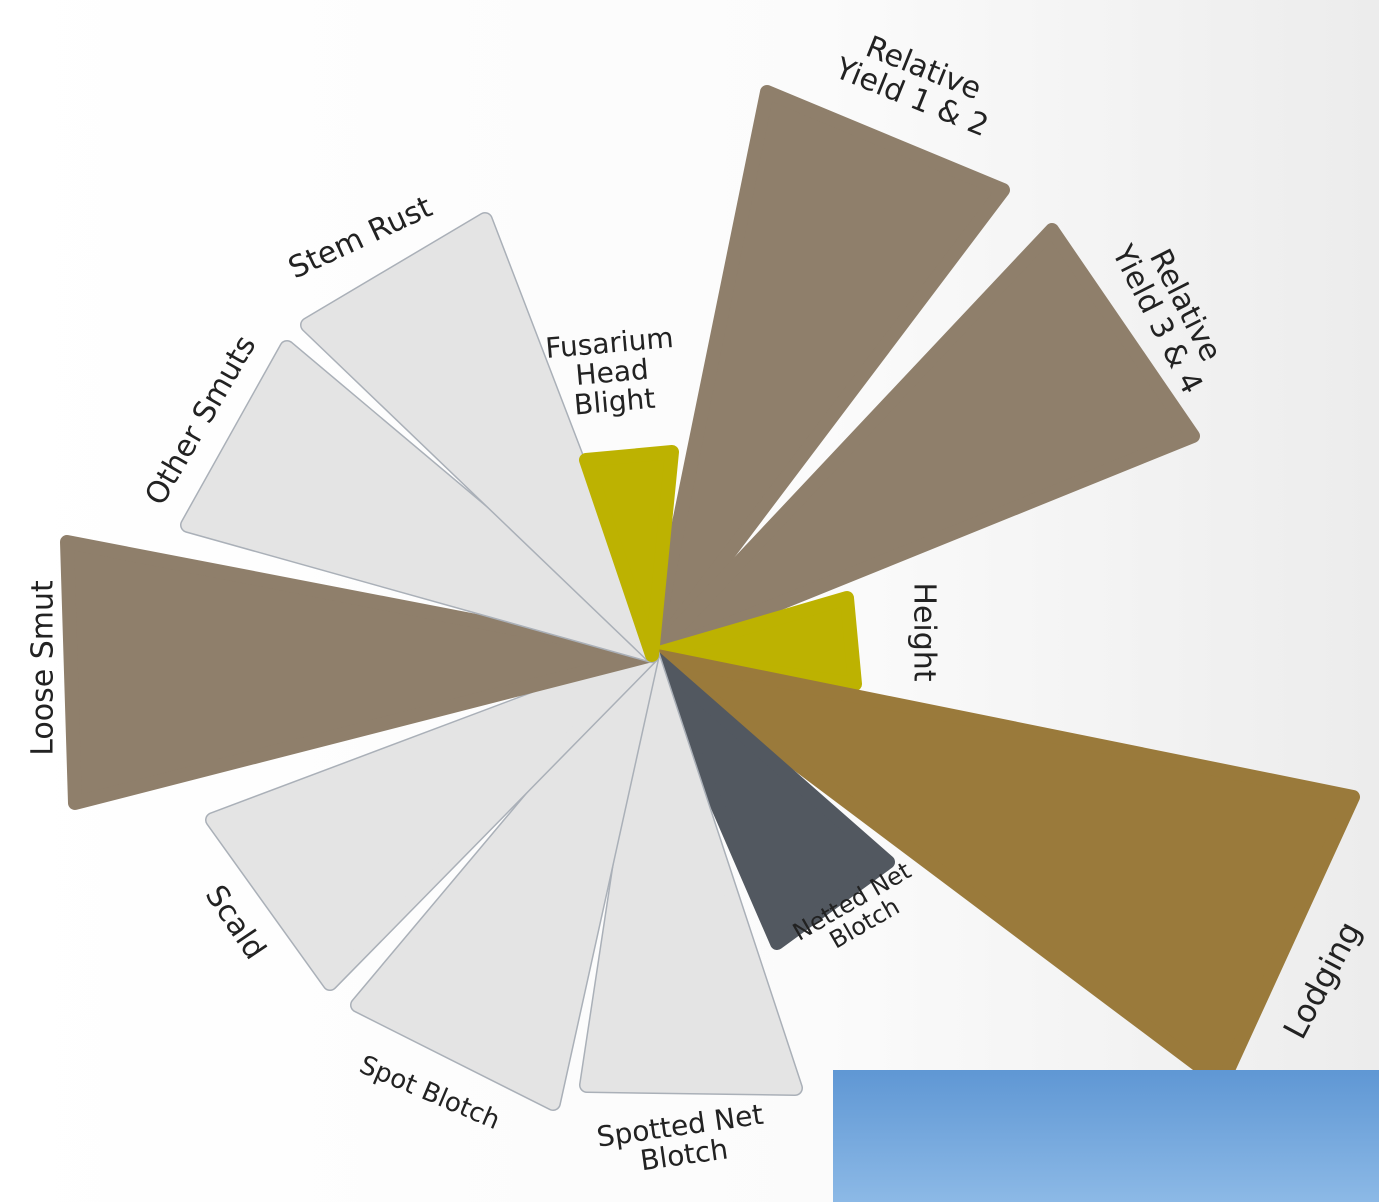 This screenshot has width=1379, height=1202. I want to click on label-line: Loose Smut, so click(43, 668).